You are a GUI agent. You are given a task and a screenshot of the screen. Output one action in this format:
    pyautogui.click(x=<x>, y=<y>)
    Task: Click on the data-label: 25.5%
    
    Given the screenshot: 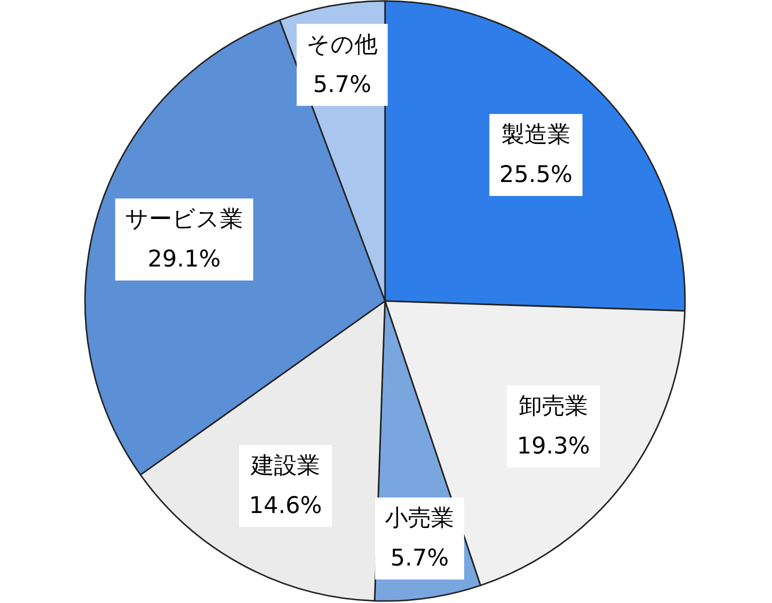 What is the action you would take?
    pyautogui.click(x=535, y=175)
    